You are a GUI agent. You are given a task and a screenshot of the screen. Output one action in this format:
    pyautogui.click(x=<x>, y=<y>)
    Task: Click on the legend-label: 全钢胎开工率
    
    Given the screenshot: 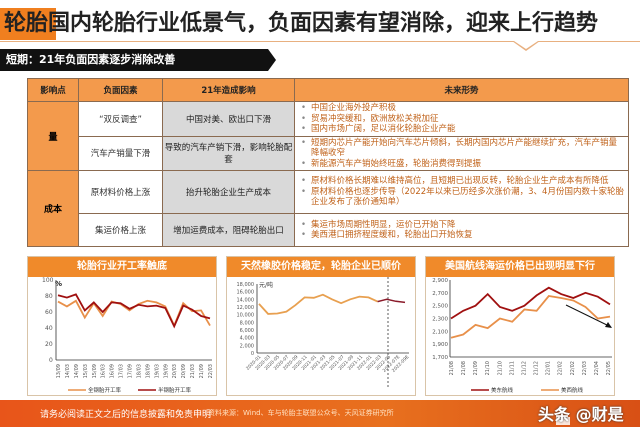 What is the action you would take?
    pyautogui.click(x=105, y=390)
    